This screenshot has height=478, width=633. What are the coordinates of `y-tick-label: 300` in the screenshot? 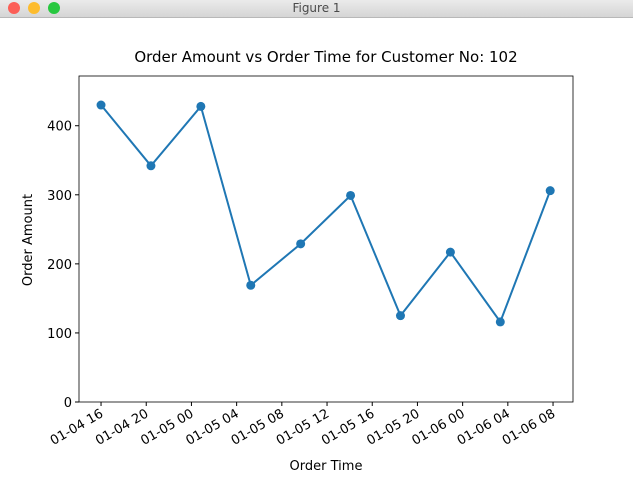 It's located at (59, 196).